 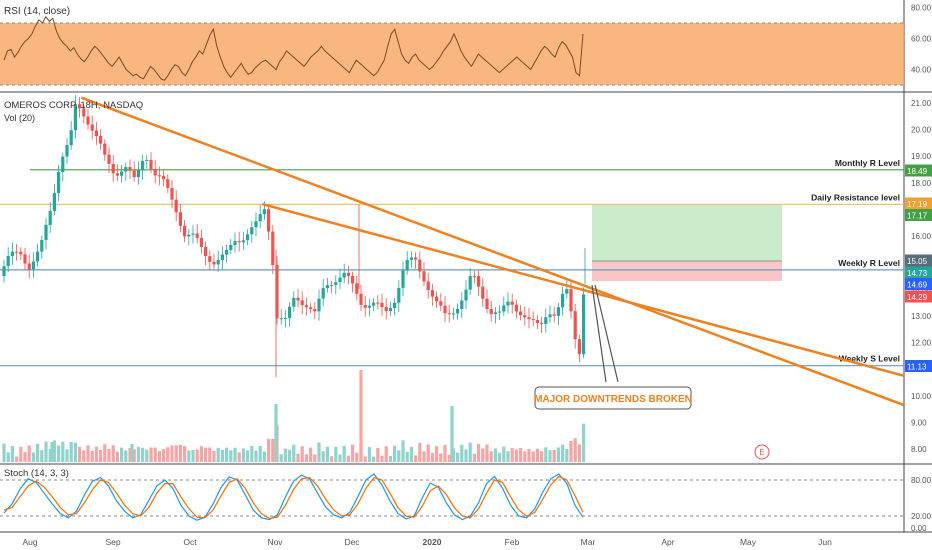 I want to click on event-marker, so click(x=762, y=452).